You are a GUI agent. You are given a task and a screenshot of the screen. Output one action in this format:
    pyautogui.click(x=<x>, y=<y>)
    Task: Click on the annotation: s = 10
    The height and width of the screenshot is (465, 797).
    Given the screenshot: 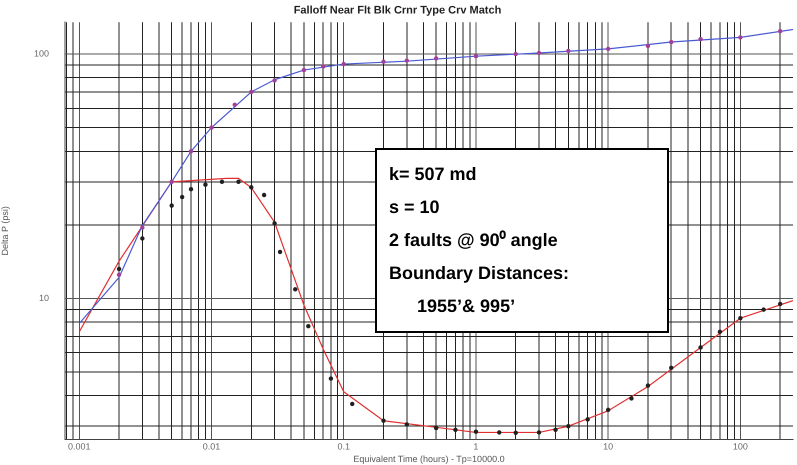 What is the action you would take?
    pyautogui.click(x=415, y=207)
    